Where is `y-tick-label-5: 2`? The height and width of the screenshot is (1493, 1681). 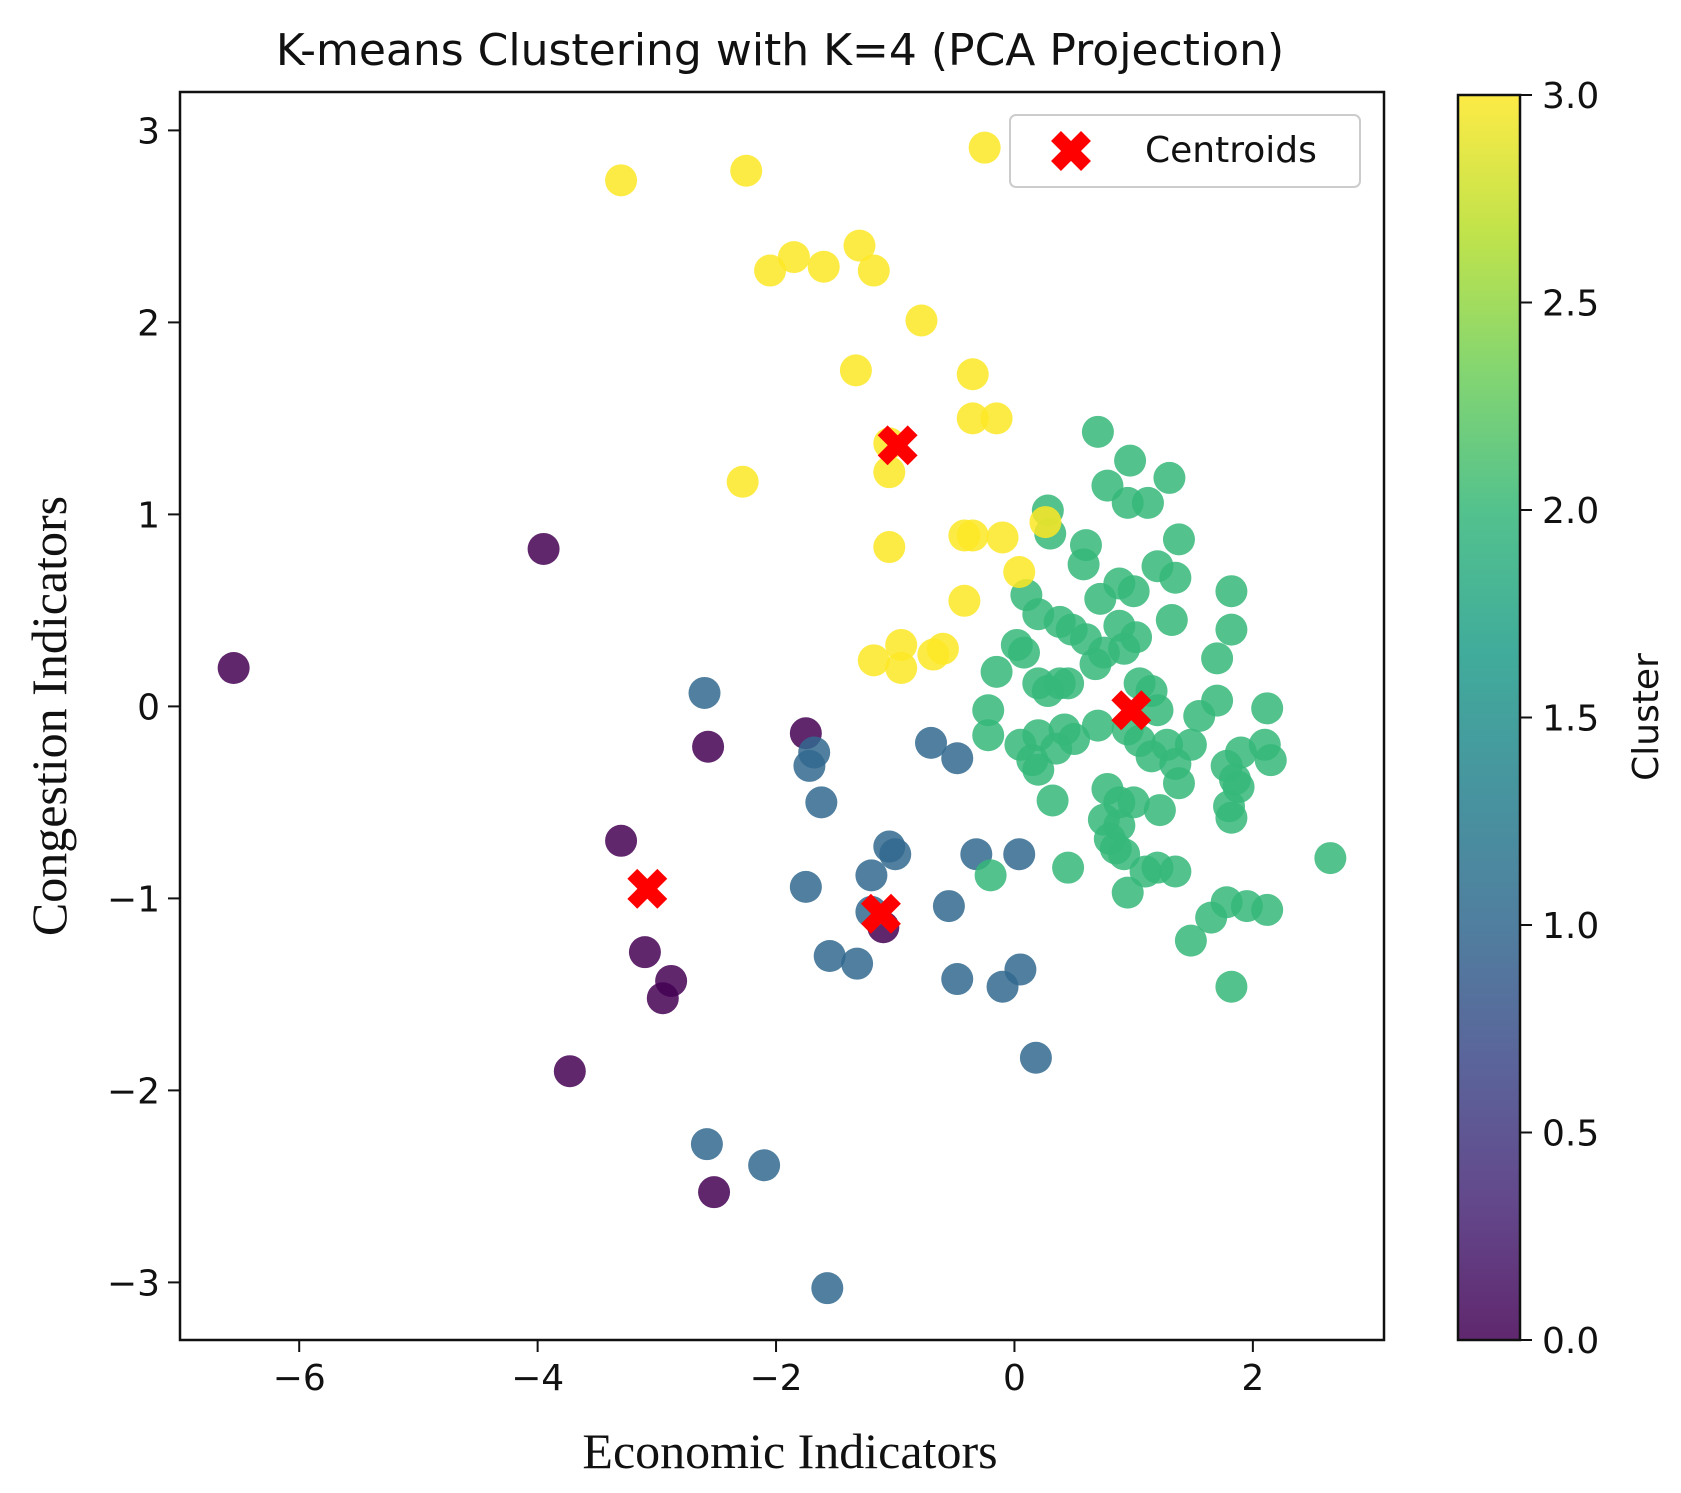
y-tick-label-5: 2 is located at coordinates (148, 323).